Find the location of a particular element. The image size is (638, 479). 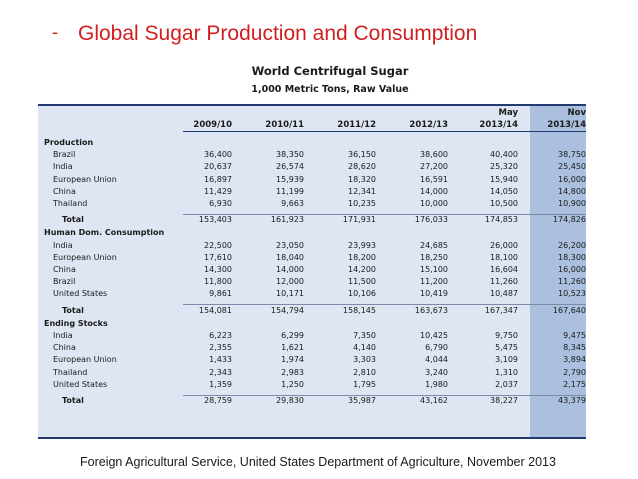

value-cell: 26,574 is located at coordinates (290, 167).